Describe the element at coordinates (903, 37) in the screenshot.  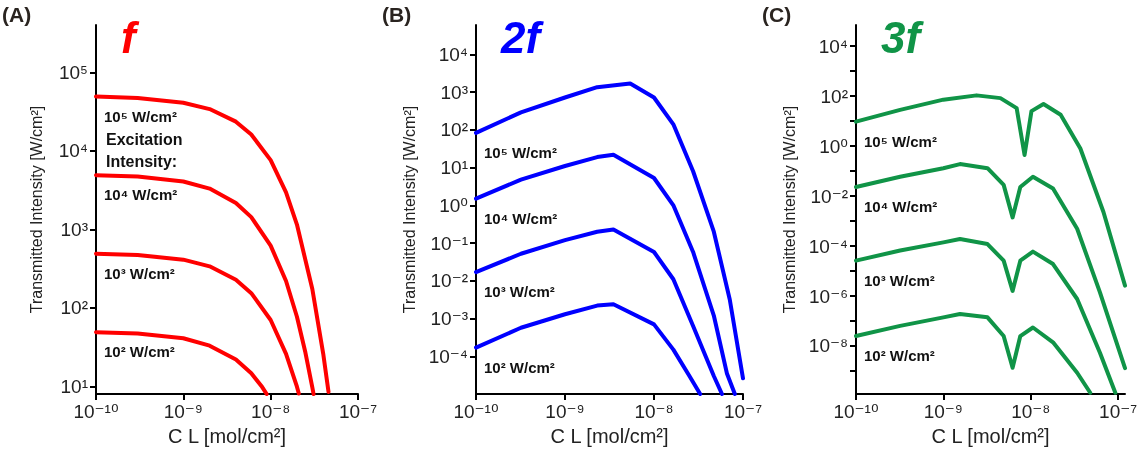
I see `chart-title: 3f` at that location.